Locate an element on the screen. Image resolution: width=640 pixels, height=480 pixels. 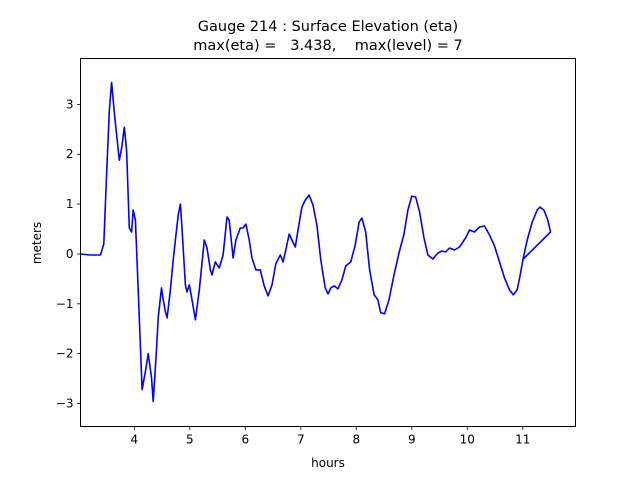
x-tick-label: 6 is located at coordinates (245, 440).